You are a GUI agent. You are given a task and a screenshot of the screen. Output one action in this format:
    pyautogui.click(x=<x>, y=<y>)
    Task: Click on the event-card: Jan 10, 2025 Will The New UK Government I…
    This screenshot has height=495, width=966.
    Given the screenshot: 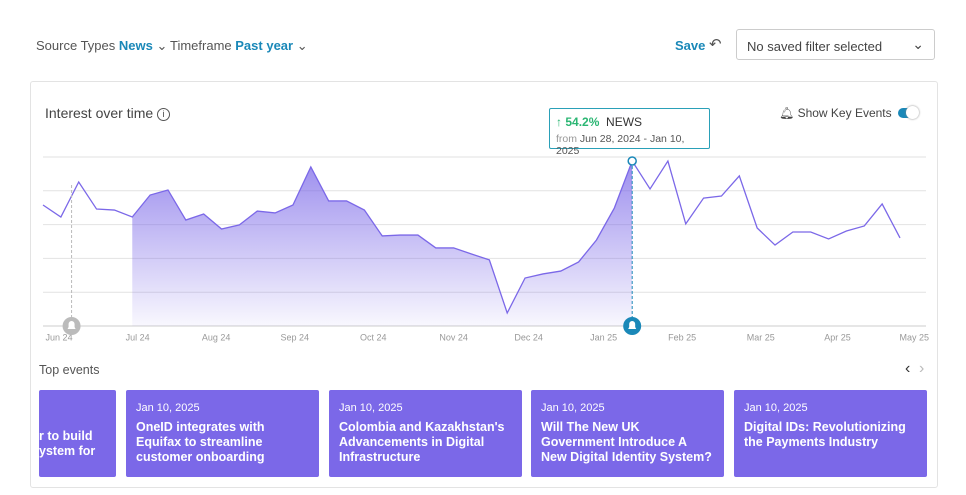 What is the action you would take?
    pyautogui.click(x=627, y=433)
    